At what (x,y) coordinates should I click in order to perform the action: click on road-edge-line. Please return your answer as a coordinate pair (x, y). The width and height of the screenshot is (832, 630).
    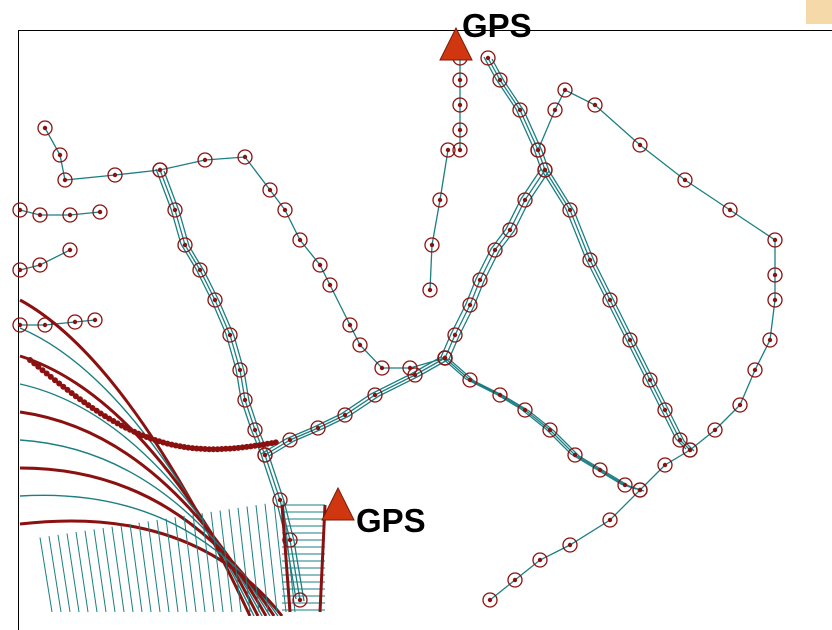
    Looking at the image, I should click on (613, 309).